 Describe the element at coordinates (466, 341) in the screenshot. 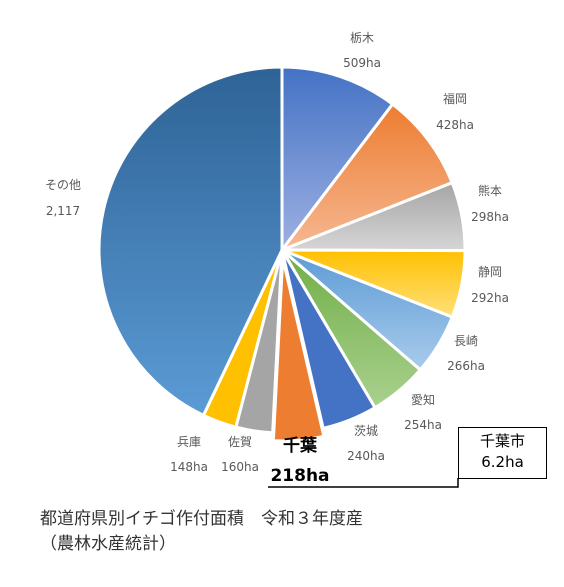

I see `slice-label-name: 長崎` at that location.